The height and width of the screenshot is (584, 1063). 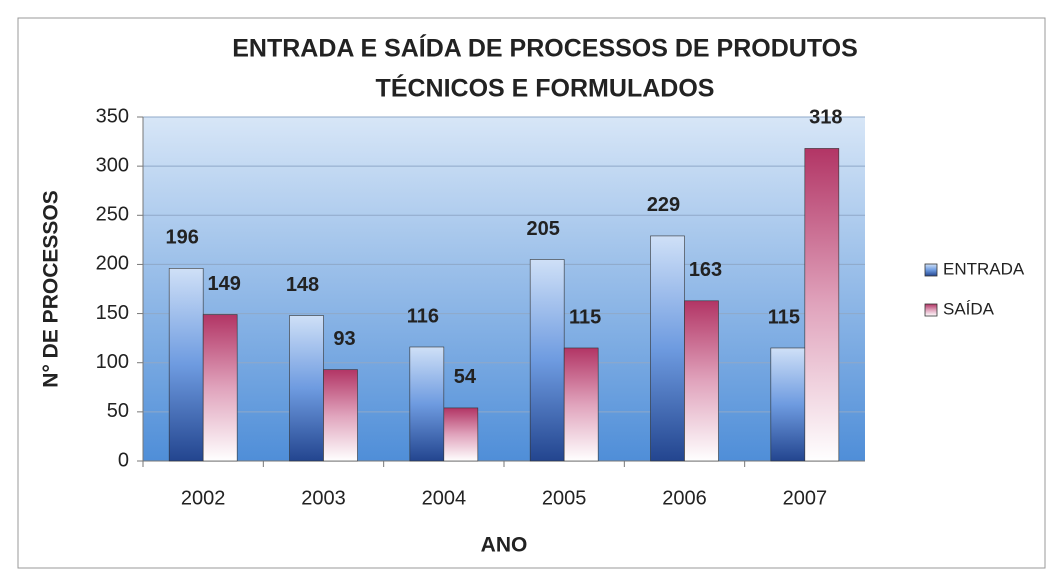 What do you see at coordinates (684, 498) in the screenshot?
I see `x-tick-label: 2006` at bounding box center [684, 498].